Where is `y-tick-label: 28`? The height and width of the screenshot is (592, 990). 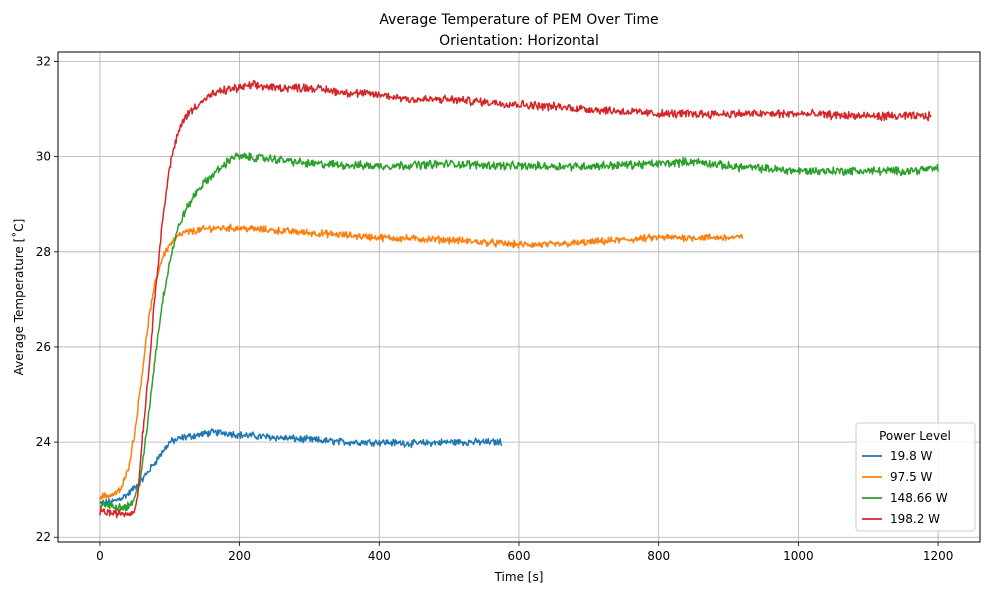 y-tick-label: 28 is located at coordinates (43, 252).